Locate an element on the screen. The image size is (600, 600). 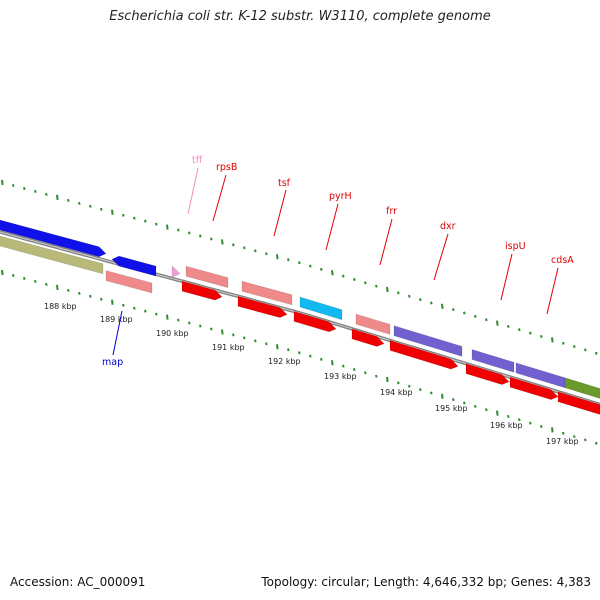
gene-label-frr: frr is located at coordinates (391, 211).